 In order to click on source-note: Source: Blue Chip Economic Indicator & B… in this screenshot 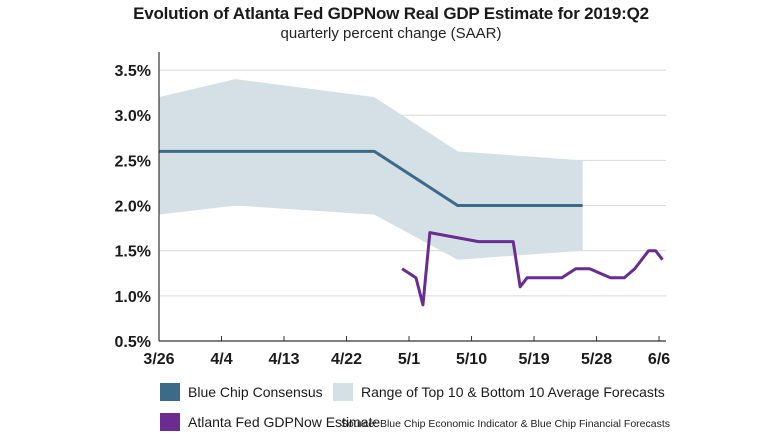, I will do `click(505, 424)`.